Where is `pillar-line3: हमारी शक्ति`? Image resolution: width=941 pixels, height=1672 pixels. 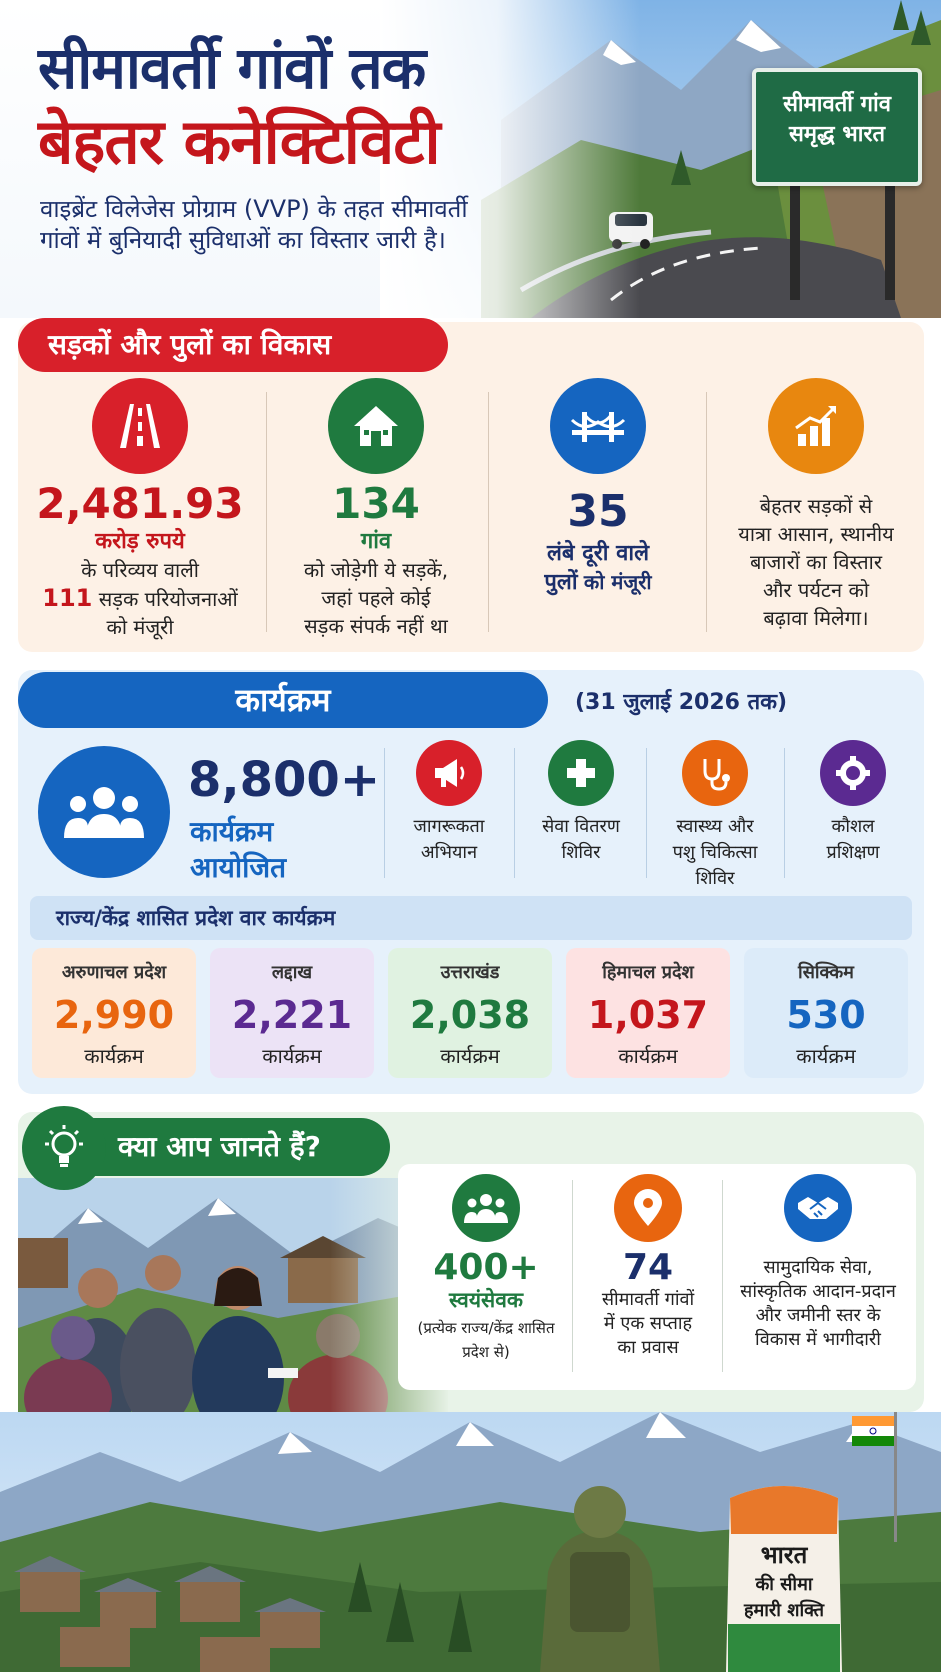 pillar-line3: हमारी शक्ति is located at coordinates (784, 1610).